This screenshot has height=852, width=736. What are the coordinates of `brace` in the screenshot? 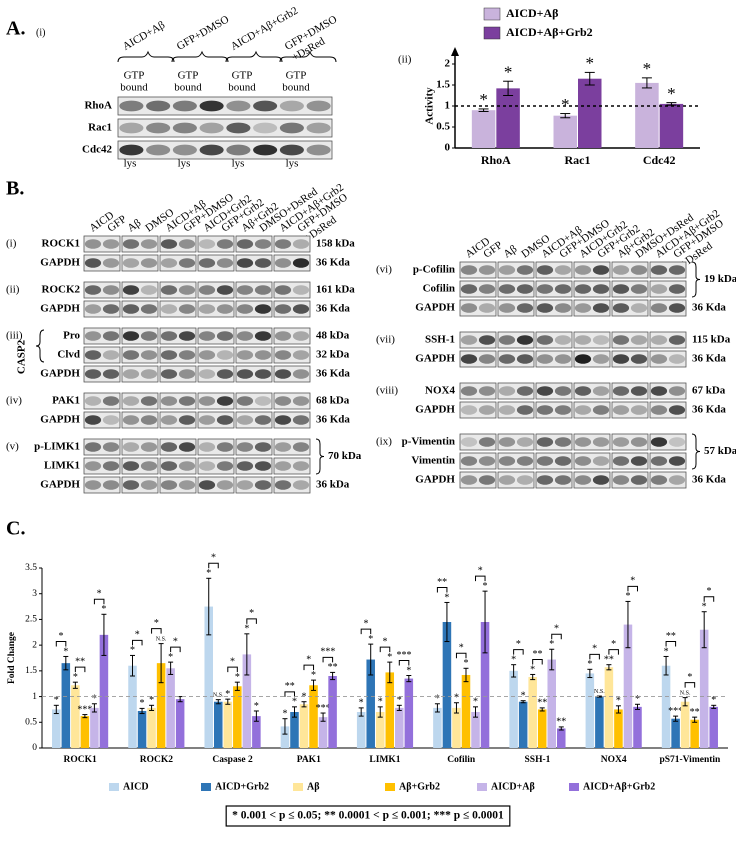 It's located at (696, 279).